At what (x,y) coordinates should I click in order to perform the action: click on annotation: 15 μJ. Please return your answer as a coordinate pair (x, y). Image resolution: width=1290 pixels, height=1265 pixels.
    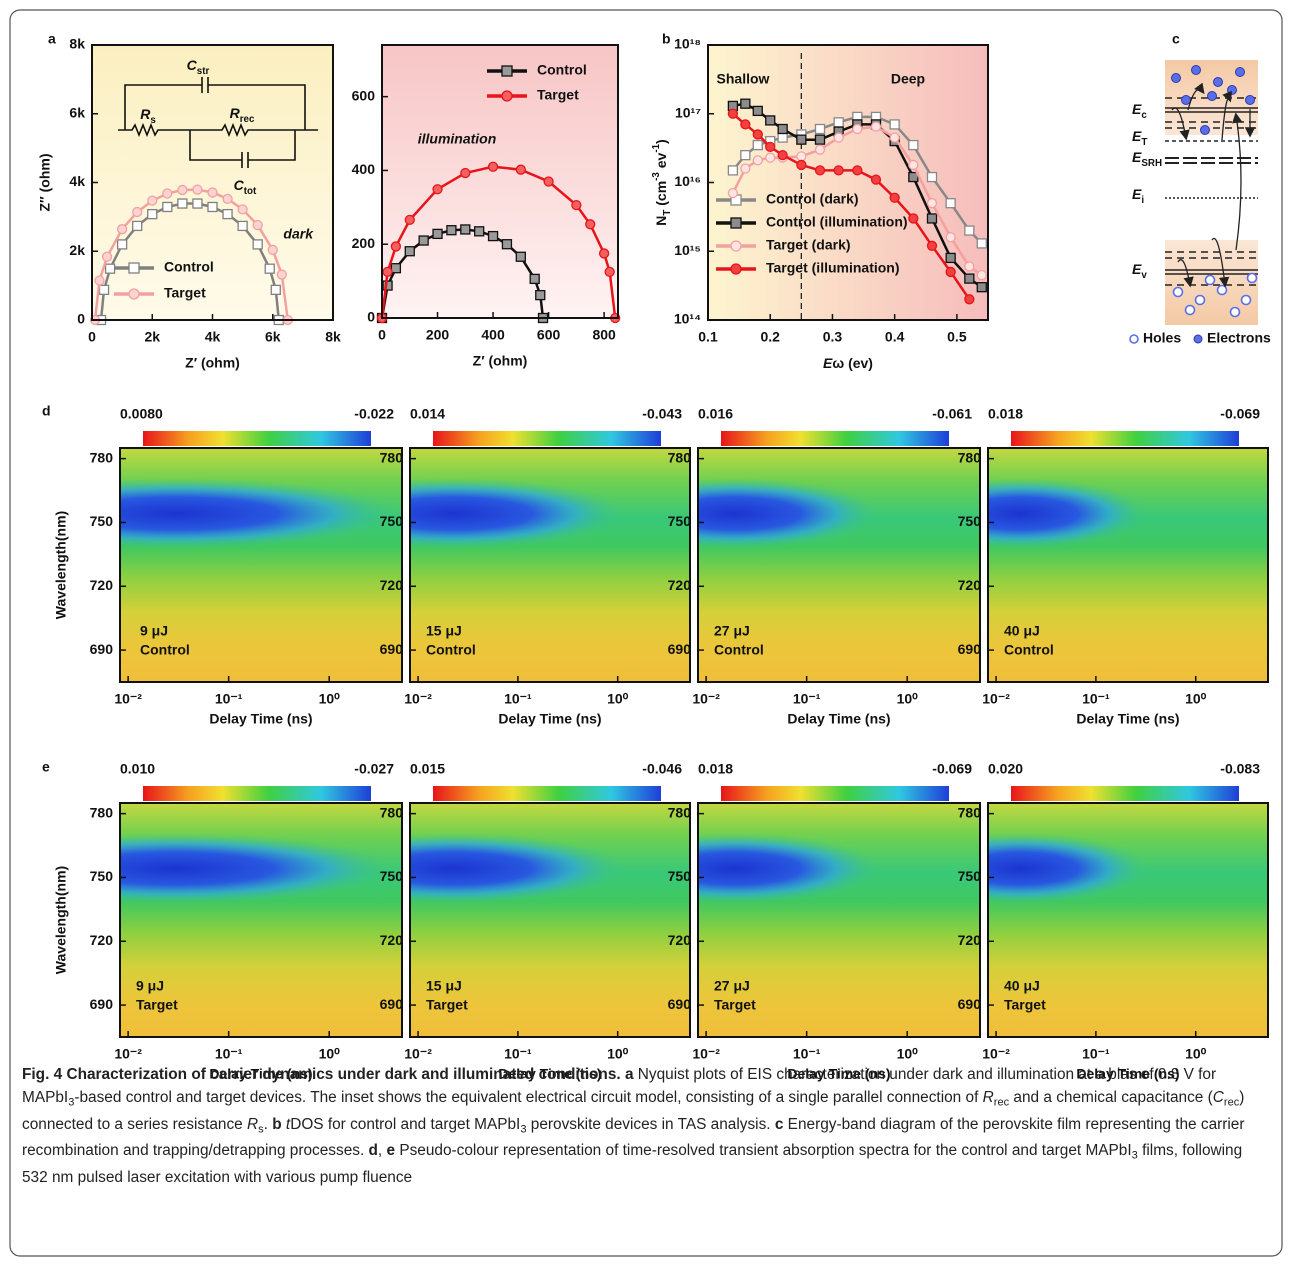
    Looking at the image, I should click on (444, 631).